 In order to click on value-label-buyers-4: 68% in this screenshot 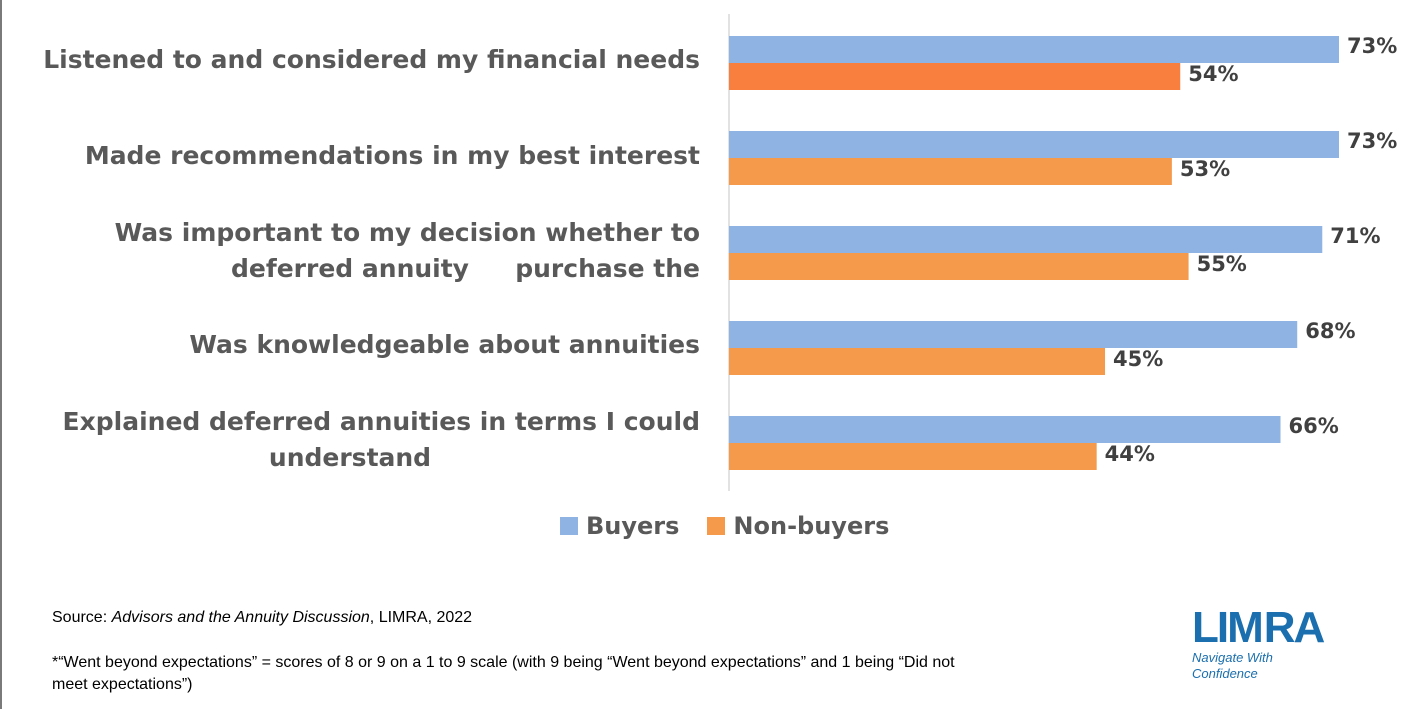, I will do `click(1330, 331)`.